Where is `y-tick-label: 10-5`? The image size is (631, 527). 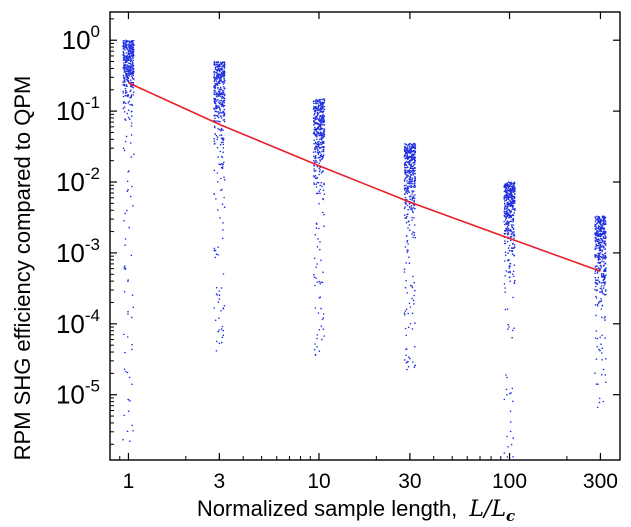 y-tick-label: 10-5 is located at coordinates (78, 393).